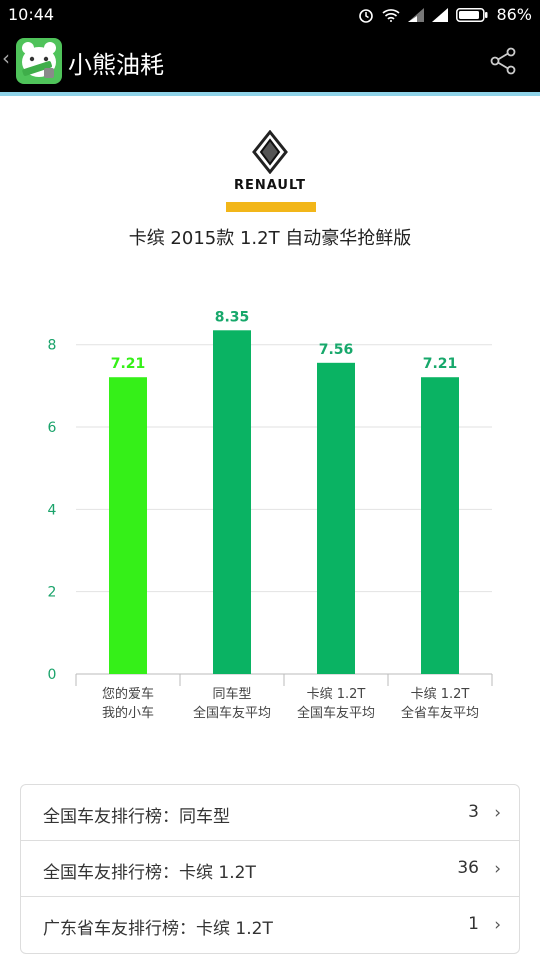 The width and height of the screenshot is (540, 960). What do you see at coordinates (158, 929) in the screenshot?
I see `ranking-label: 广东省车友排行榜：卡缤 1.2T` at bounding box center [158, 929].